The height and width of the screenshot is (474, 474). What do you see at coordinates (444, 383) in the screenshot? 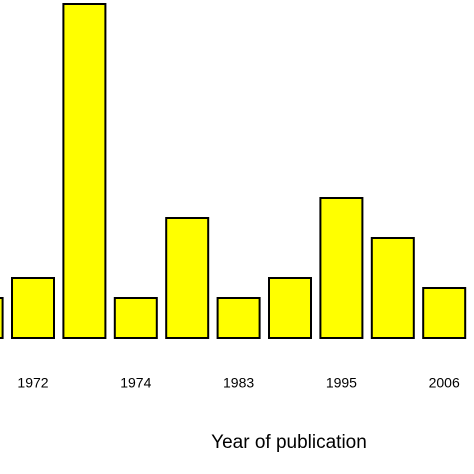
I see `x-tick-label: 2006` at bounding box center [444, 383].